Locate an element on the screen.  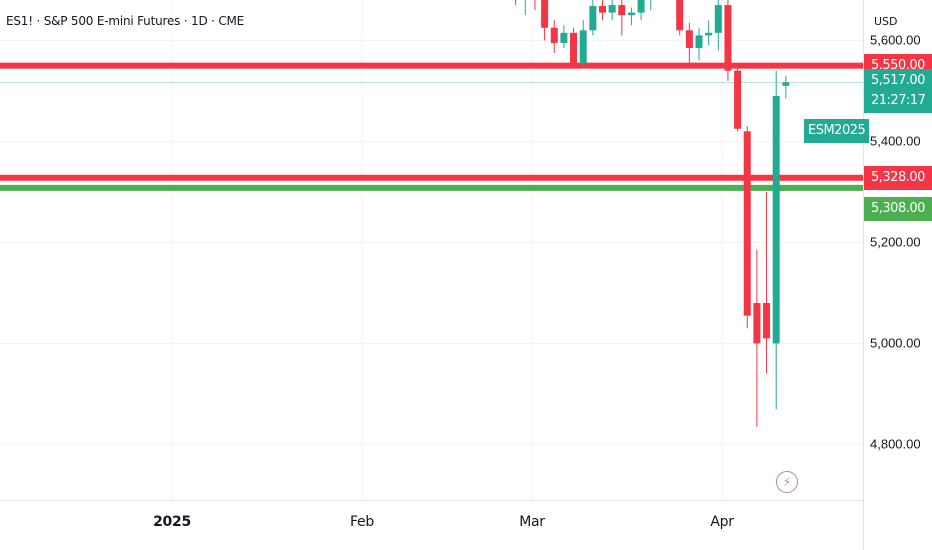
chart-title: ES1! · S&P 500 E-mini Futures · 1D · CME is located at coordinates (125, 21).